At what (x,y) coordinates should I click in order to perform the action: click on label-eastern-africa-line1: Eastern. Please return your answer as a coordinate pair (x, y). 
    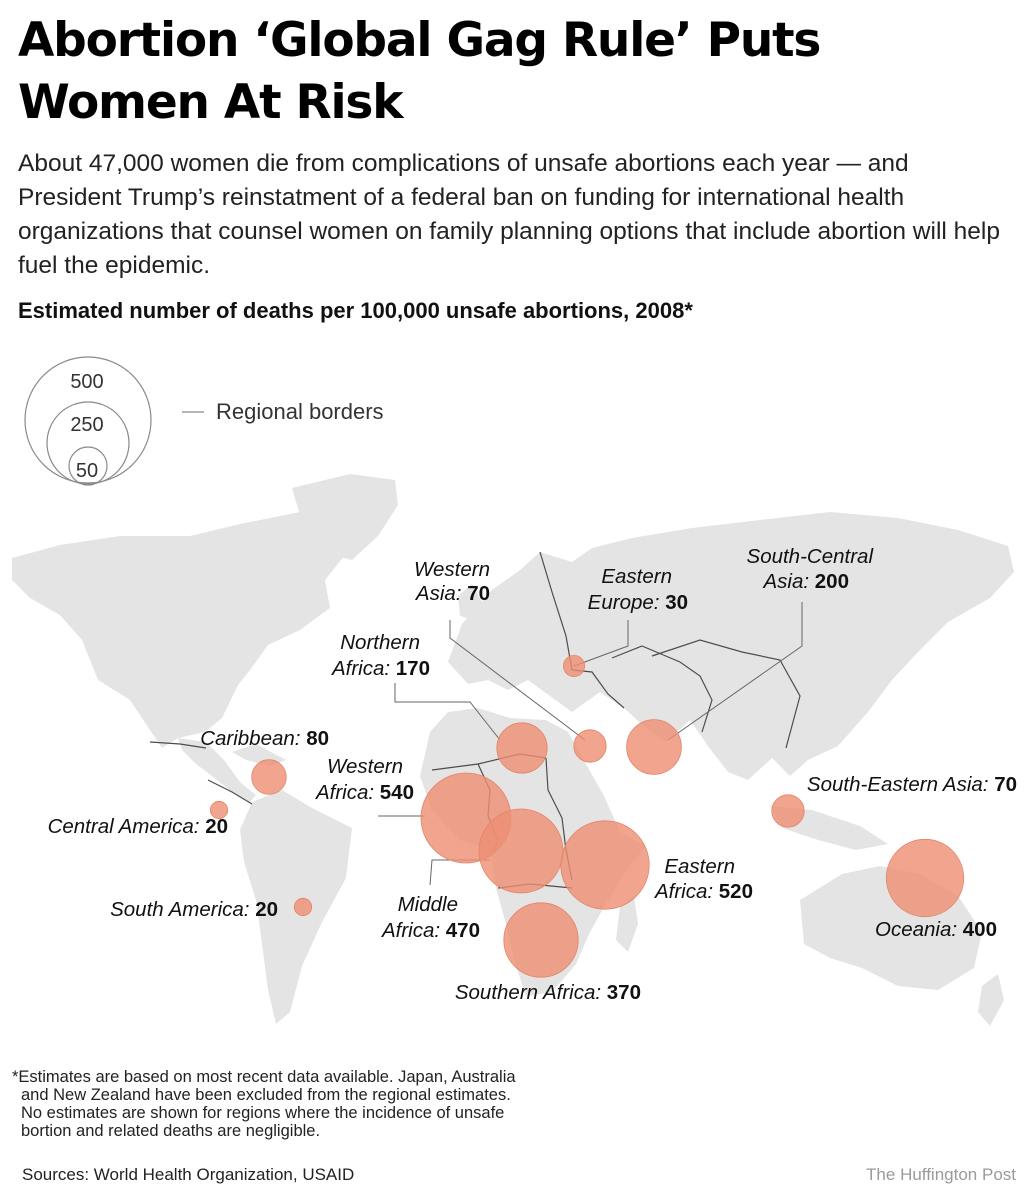
    Looking at the image, I should click on (699, 866).